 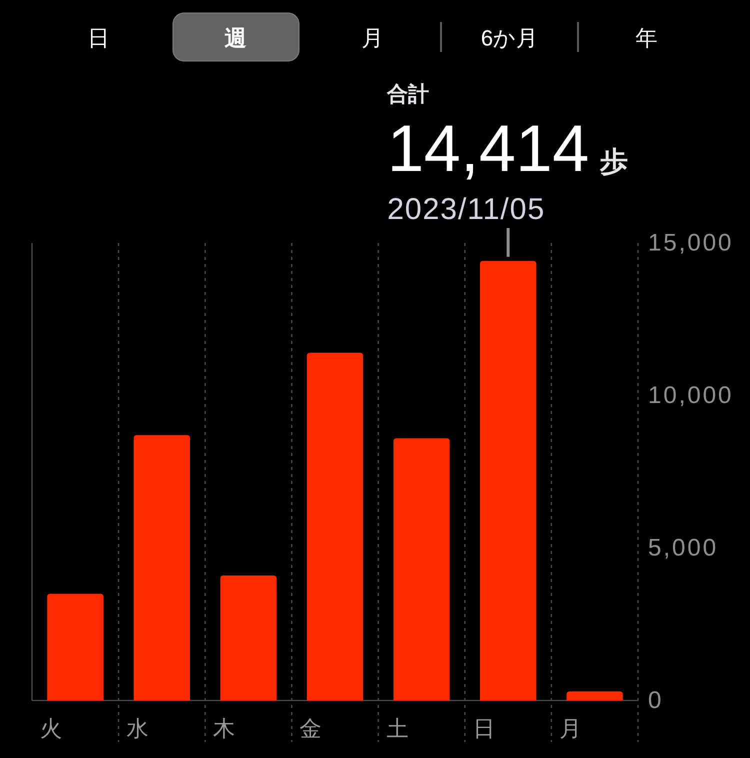 I want to click on x-tick-label: 土, so click(x=397, y=728).